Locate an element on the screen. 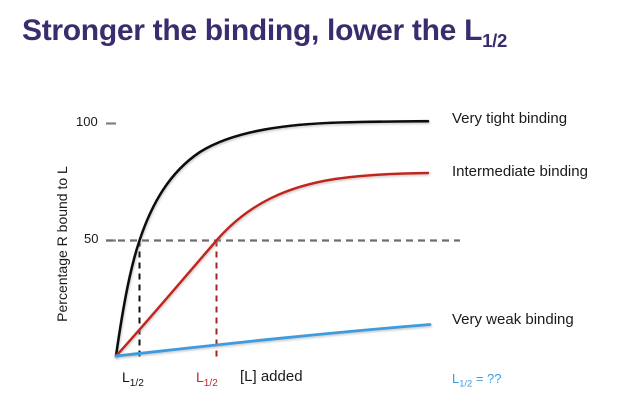  lhalf-label-weak-sub: 1/2 is located at coordinates (466, 383).